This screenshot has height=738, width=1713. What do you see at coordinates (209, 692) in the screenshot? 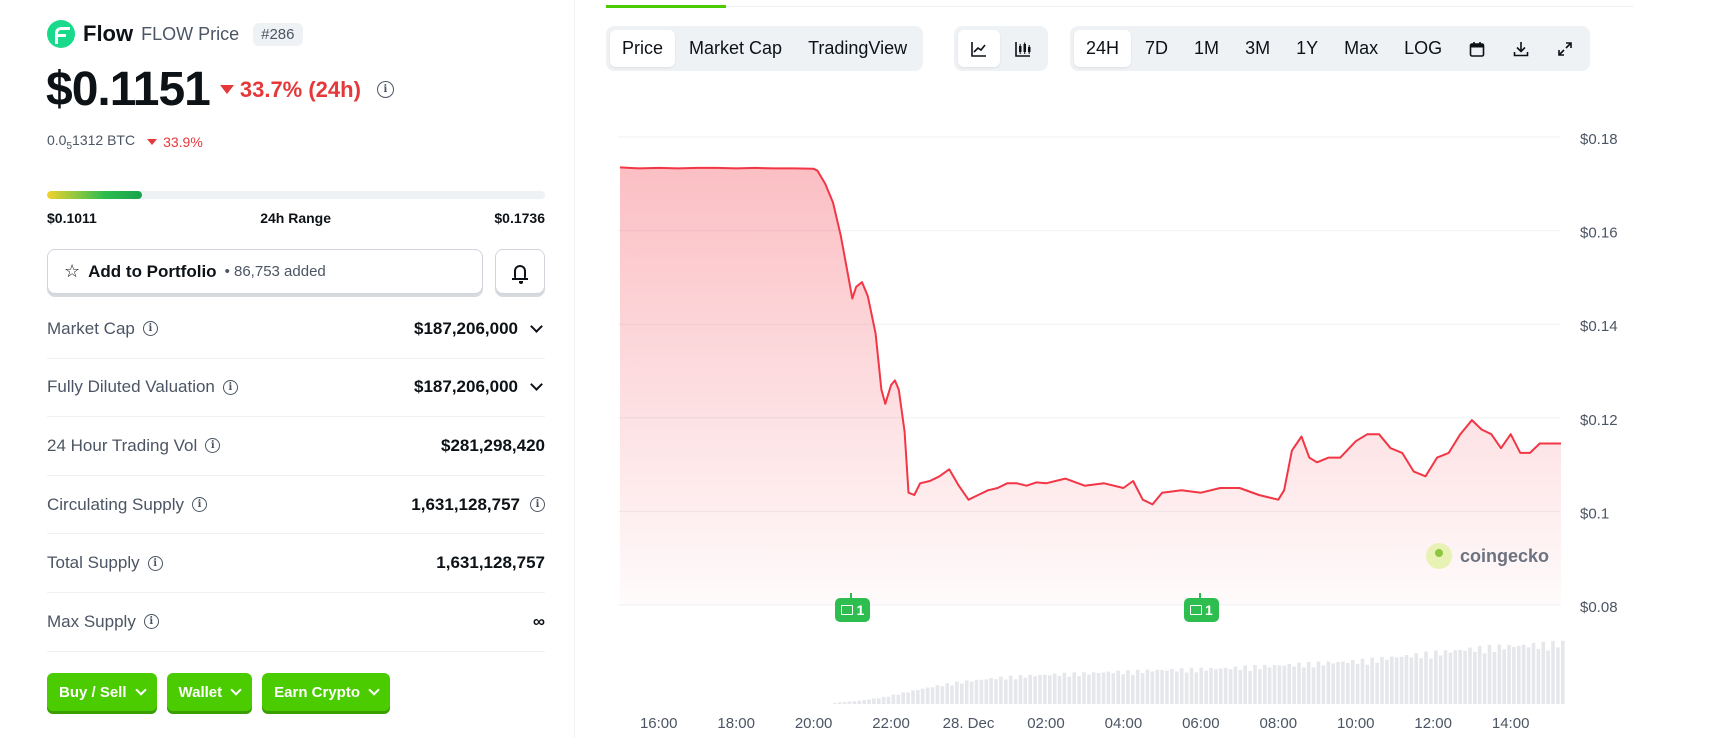
I see `wallet-button: Wallet` at bounding box center [209, 692].